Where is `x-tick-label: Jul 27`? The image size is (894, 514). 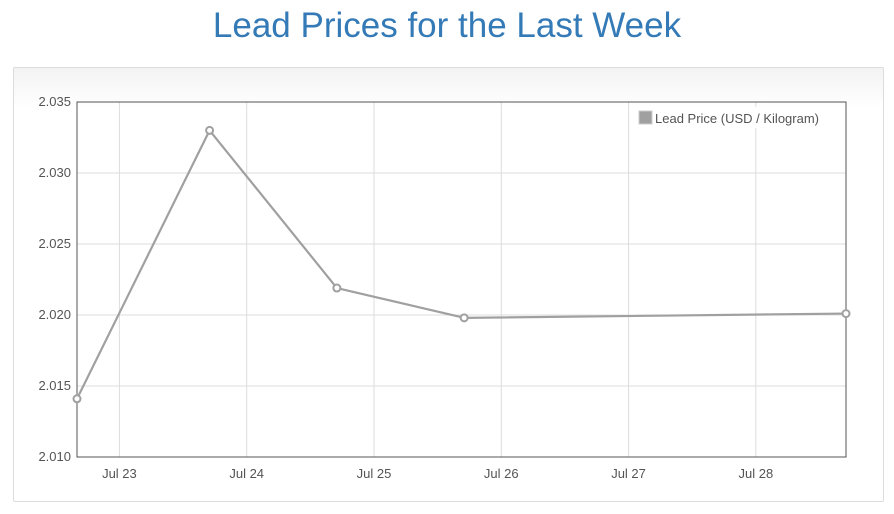 x-tick-label: Jul 27 is located at coordinates (628, 473).